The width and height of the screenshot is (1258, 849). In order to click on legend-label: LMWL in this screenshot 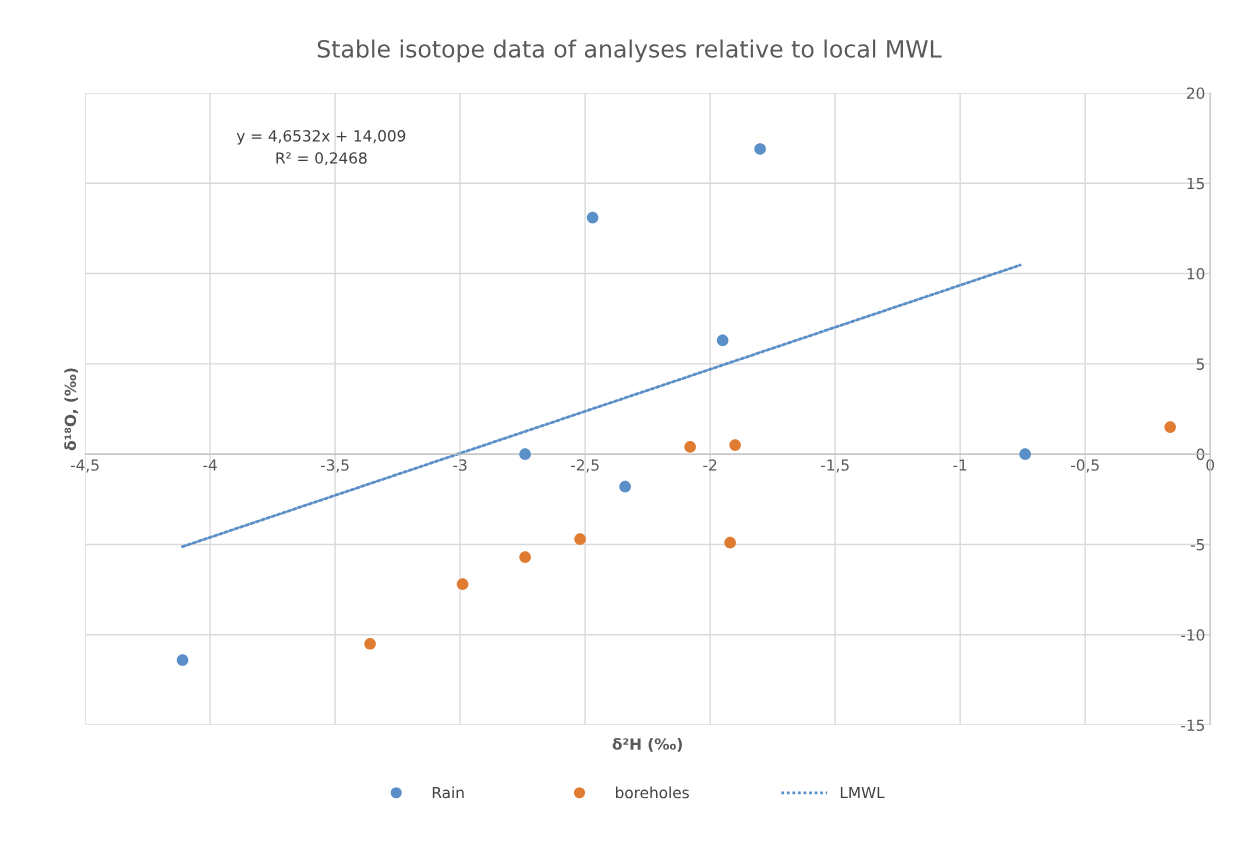, I will do `click(862, 792)`.